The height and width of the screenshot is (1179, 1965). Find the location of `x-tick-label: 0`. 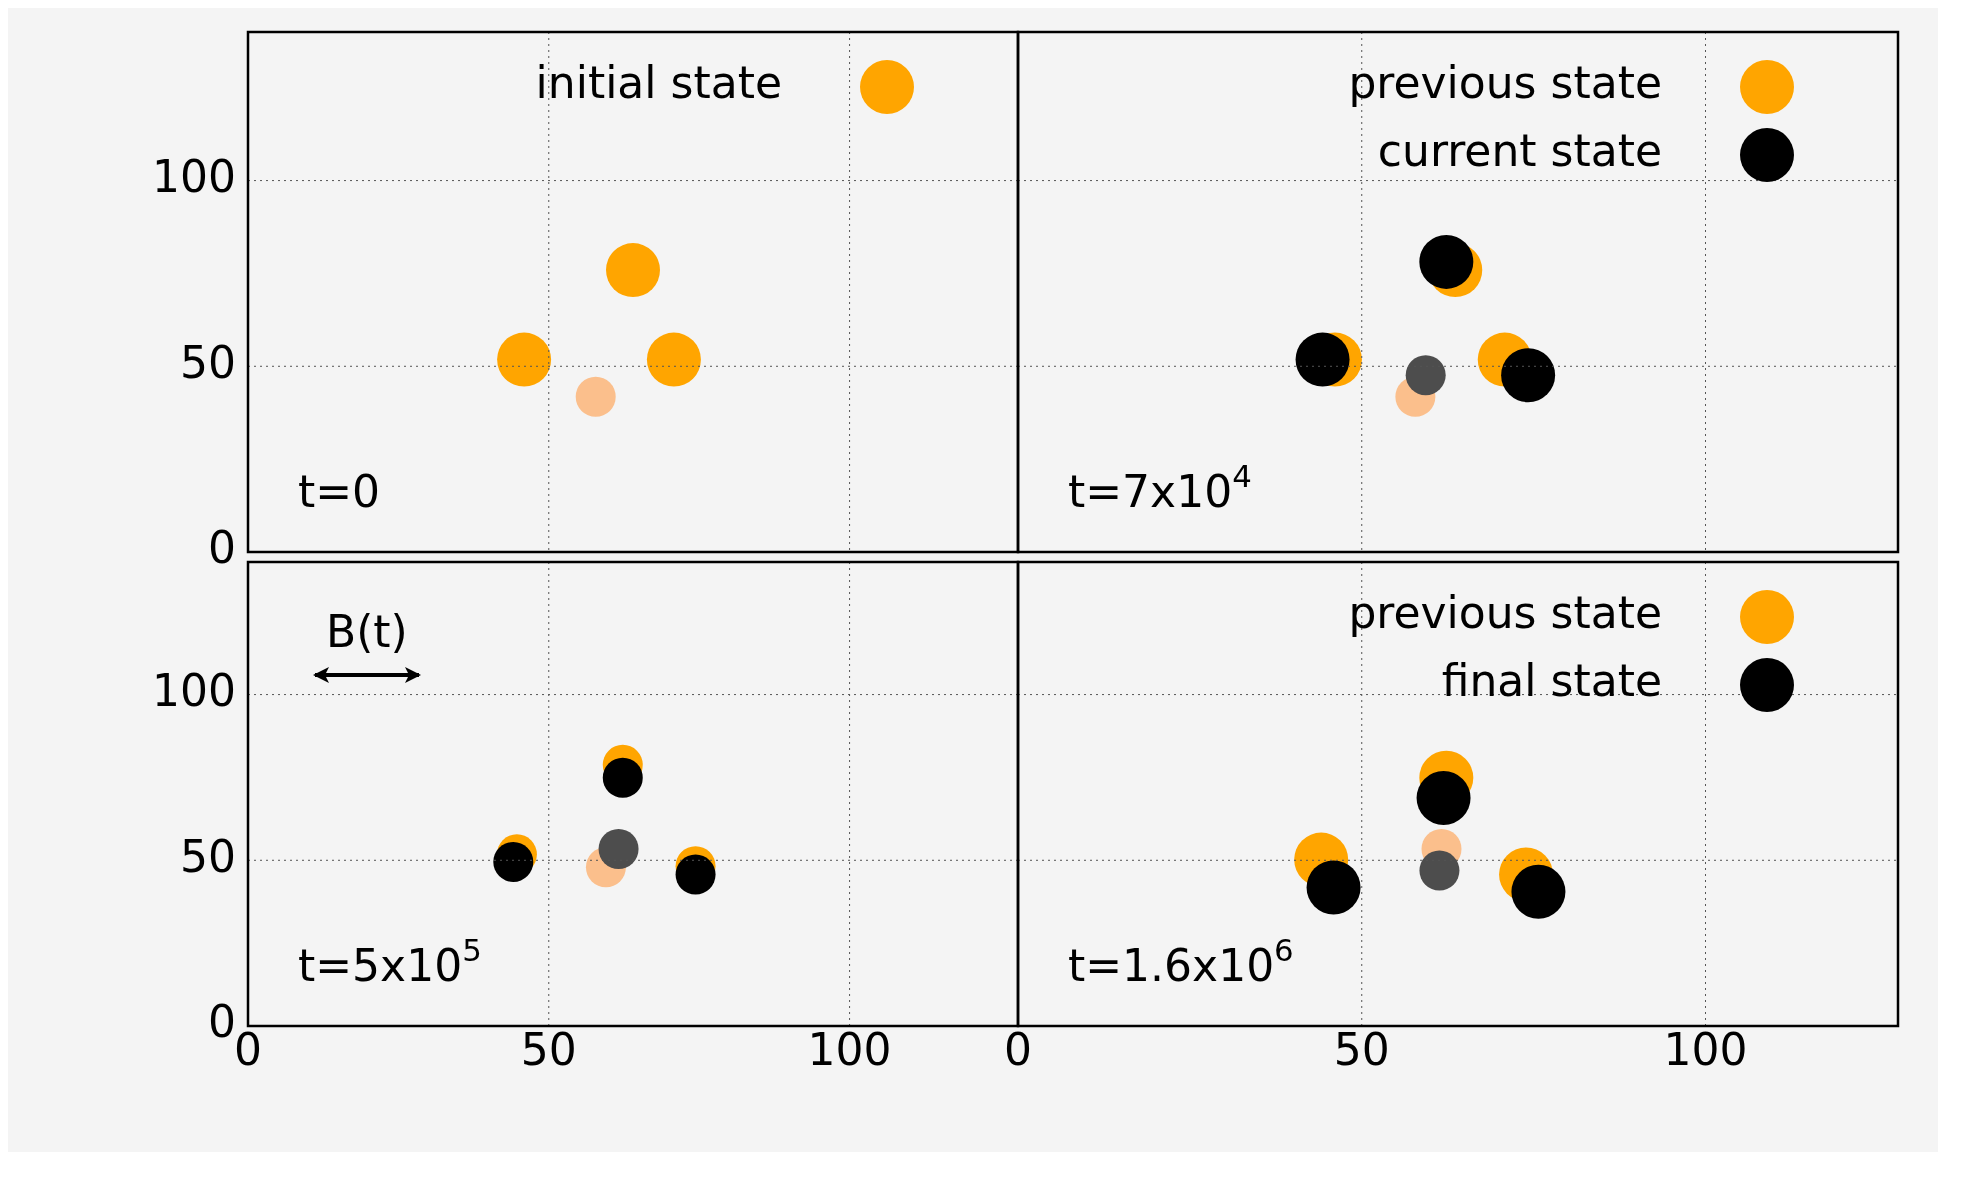

x-tick-label: 0 is located at coordinates (1018, 1050).